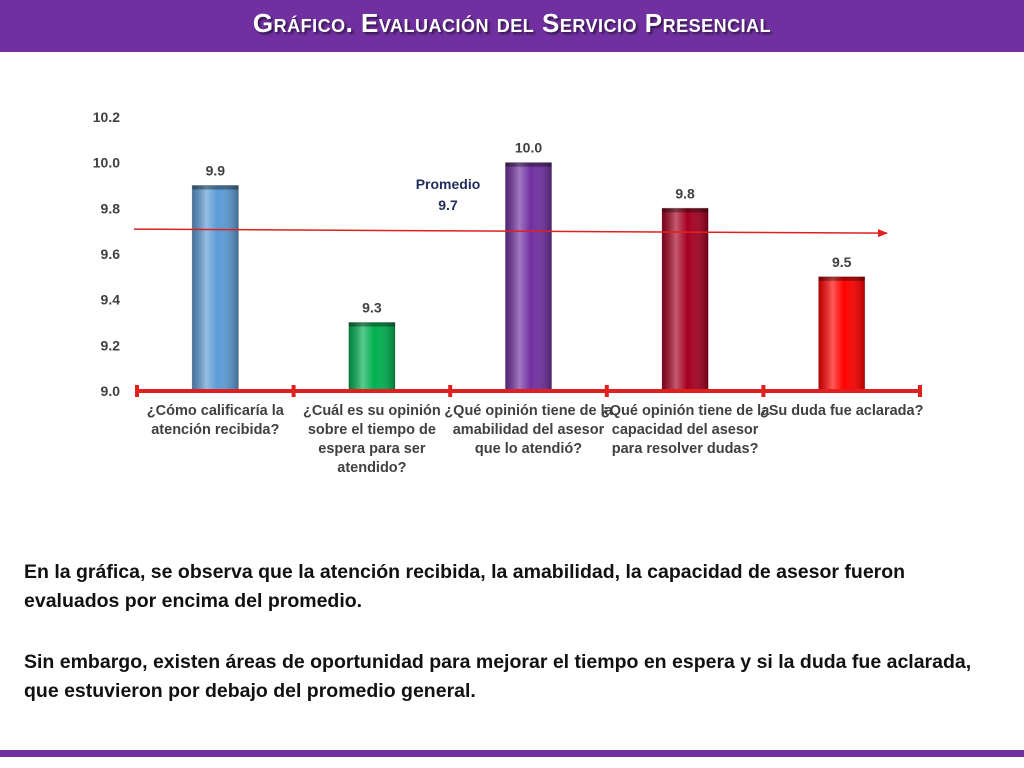  What do you see at coordinates (841, 411) in the screenshot?
I see `x-category-label: ¿Su duda fue aclarada?` at bounding box center [841, 411].